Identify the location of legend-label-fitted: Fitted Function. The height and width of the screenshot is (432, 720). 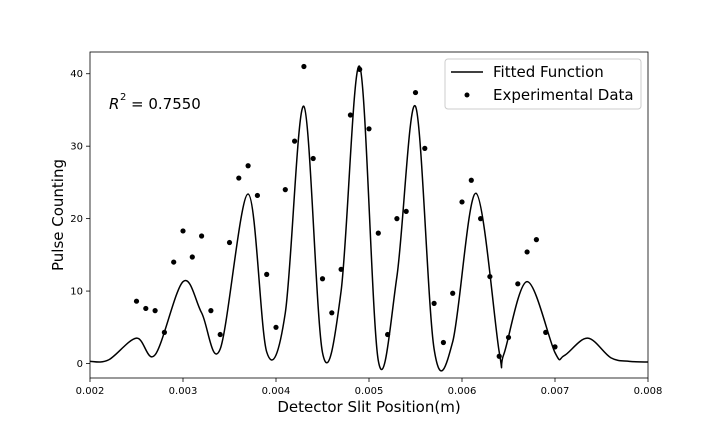
(548, 72).